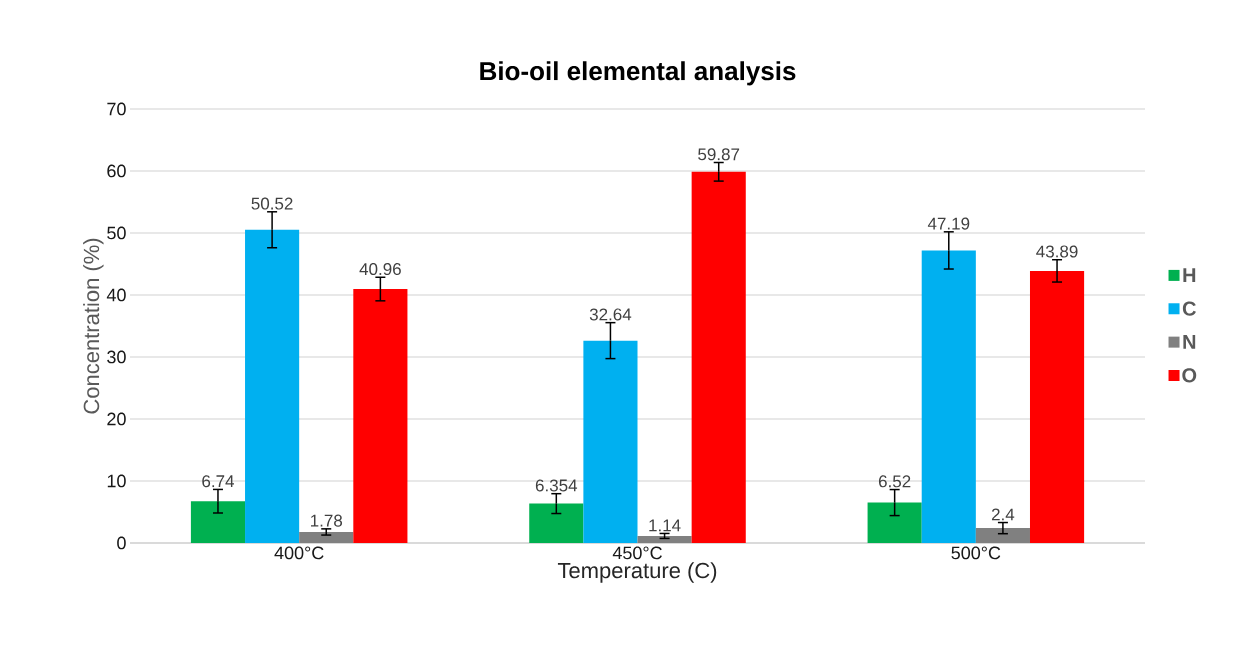 The width and height of the screenshot is (1247, 653). What do you see at coordinates (1189, 275) in the screenshot?
I see `legend-label: H` at bounding box center [1189, 275].